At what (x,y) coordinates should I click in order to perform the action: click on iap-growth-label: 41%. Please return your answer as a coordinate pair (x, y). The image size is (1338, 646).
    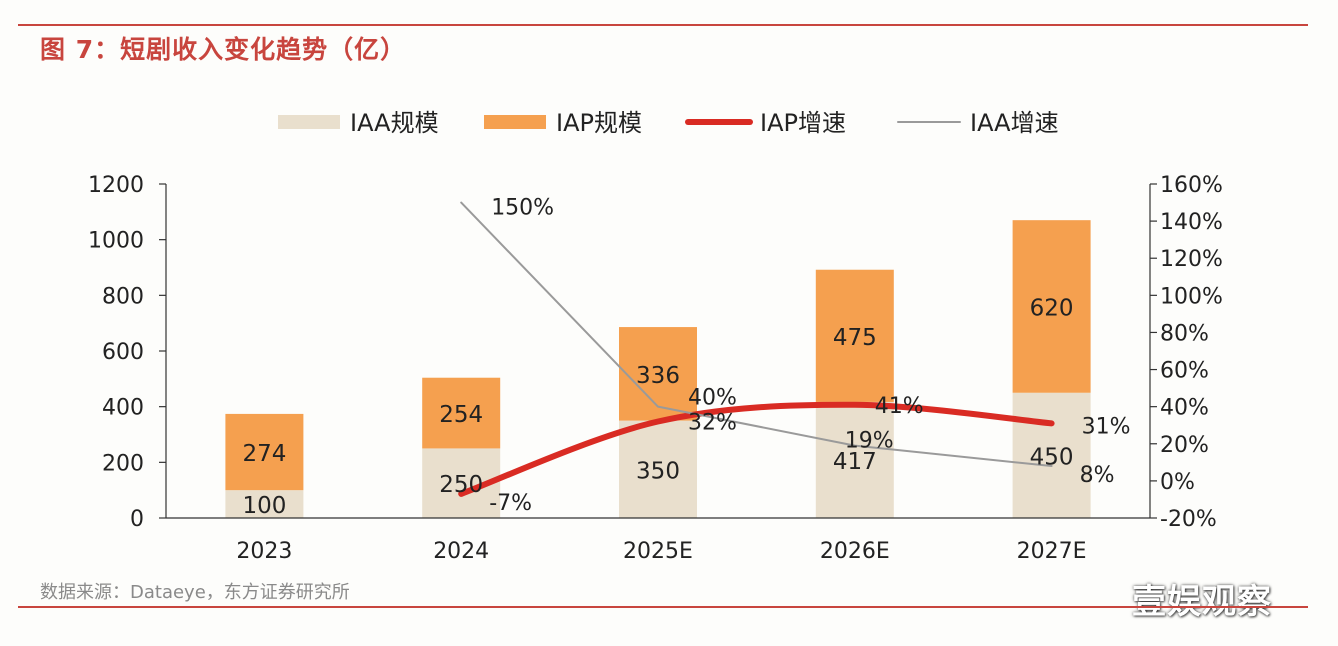
    Looking at the image, I should click on (899, 406).